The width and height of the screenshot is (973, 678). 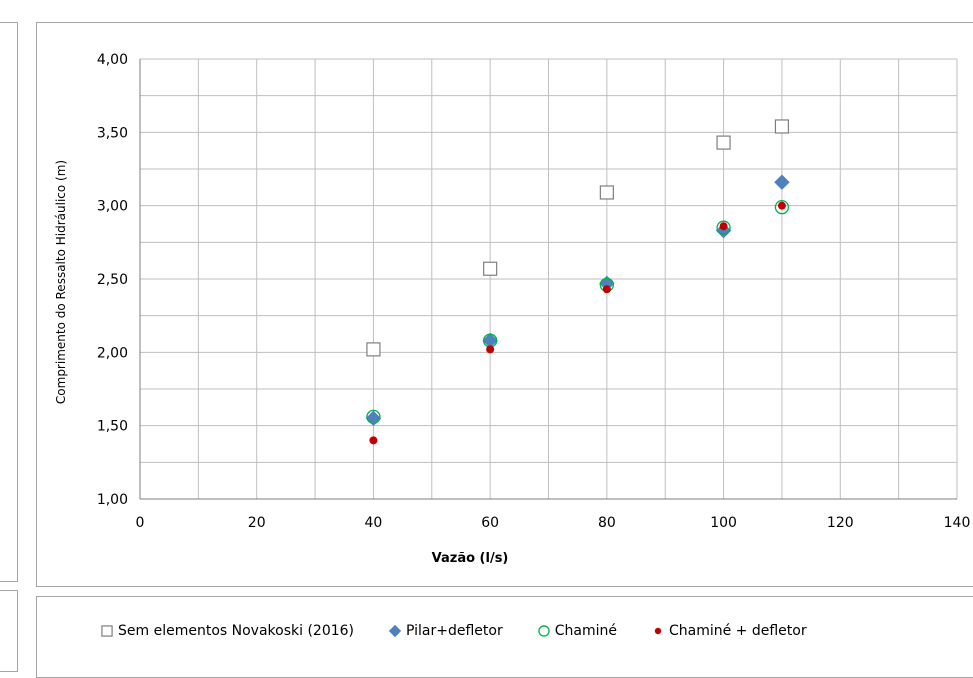 What do you see at coordinates (9, 302) in the screenshot?
I see `adjacent-chart-frame-top` at bounding box center [9, 302].